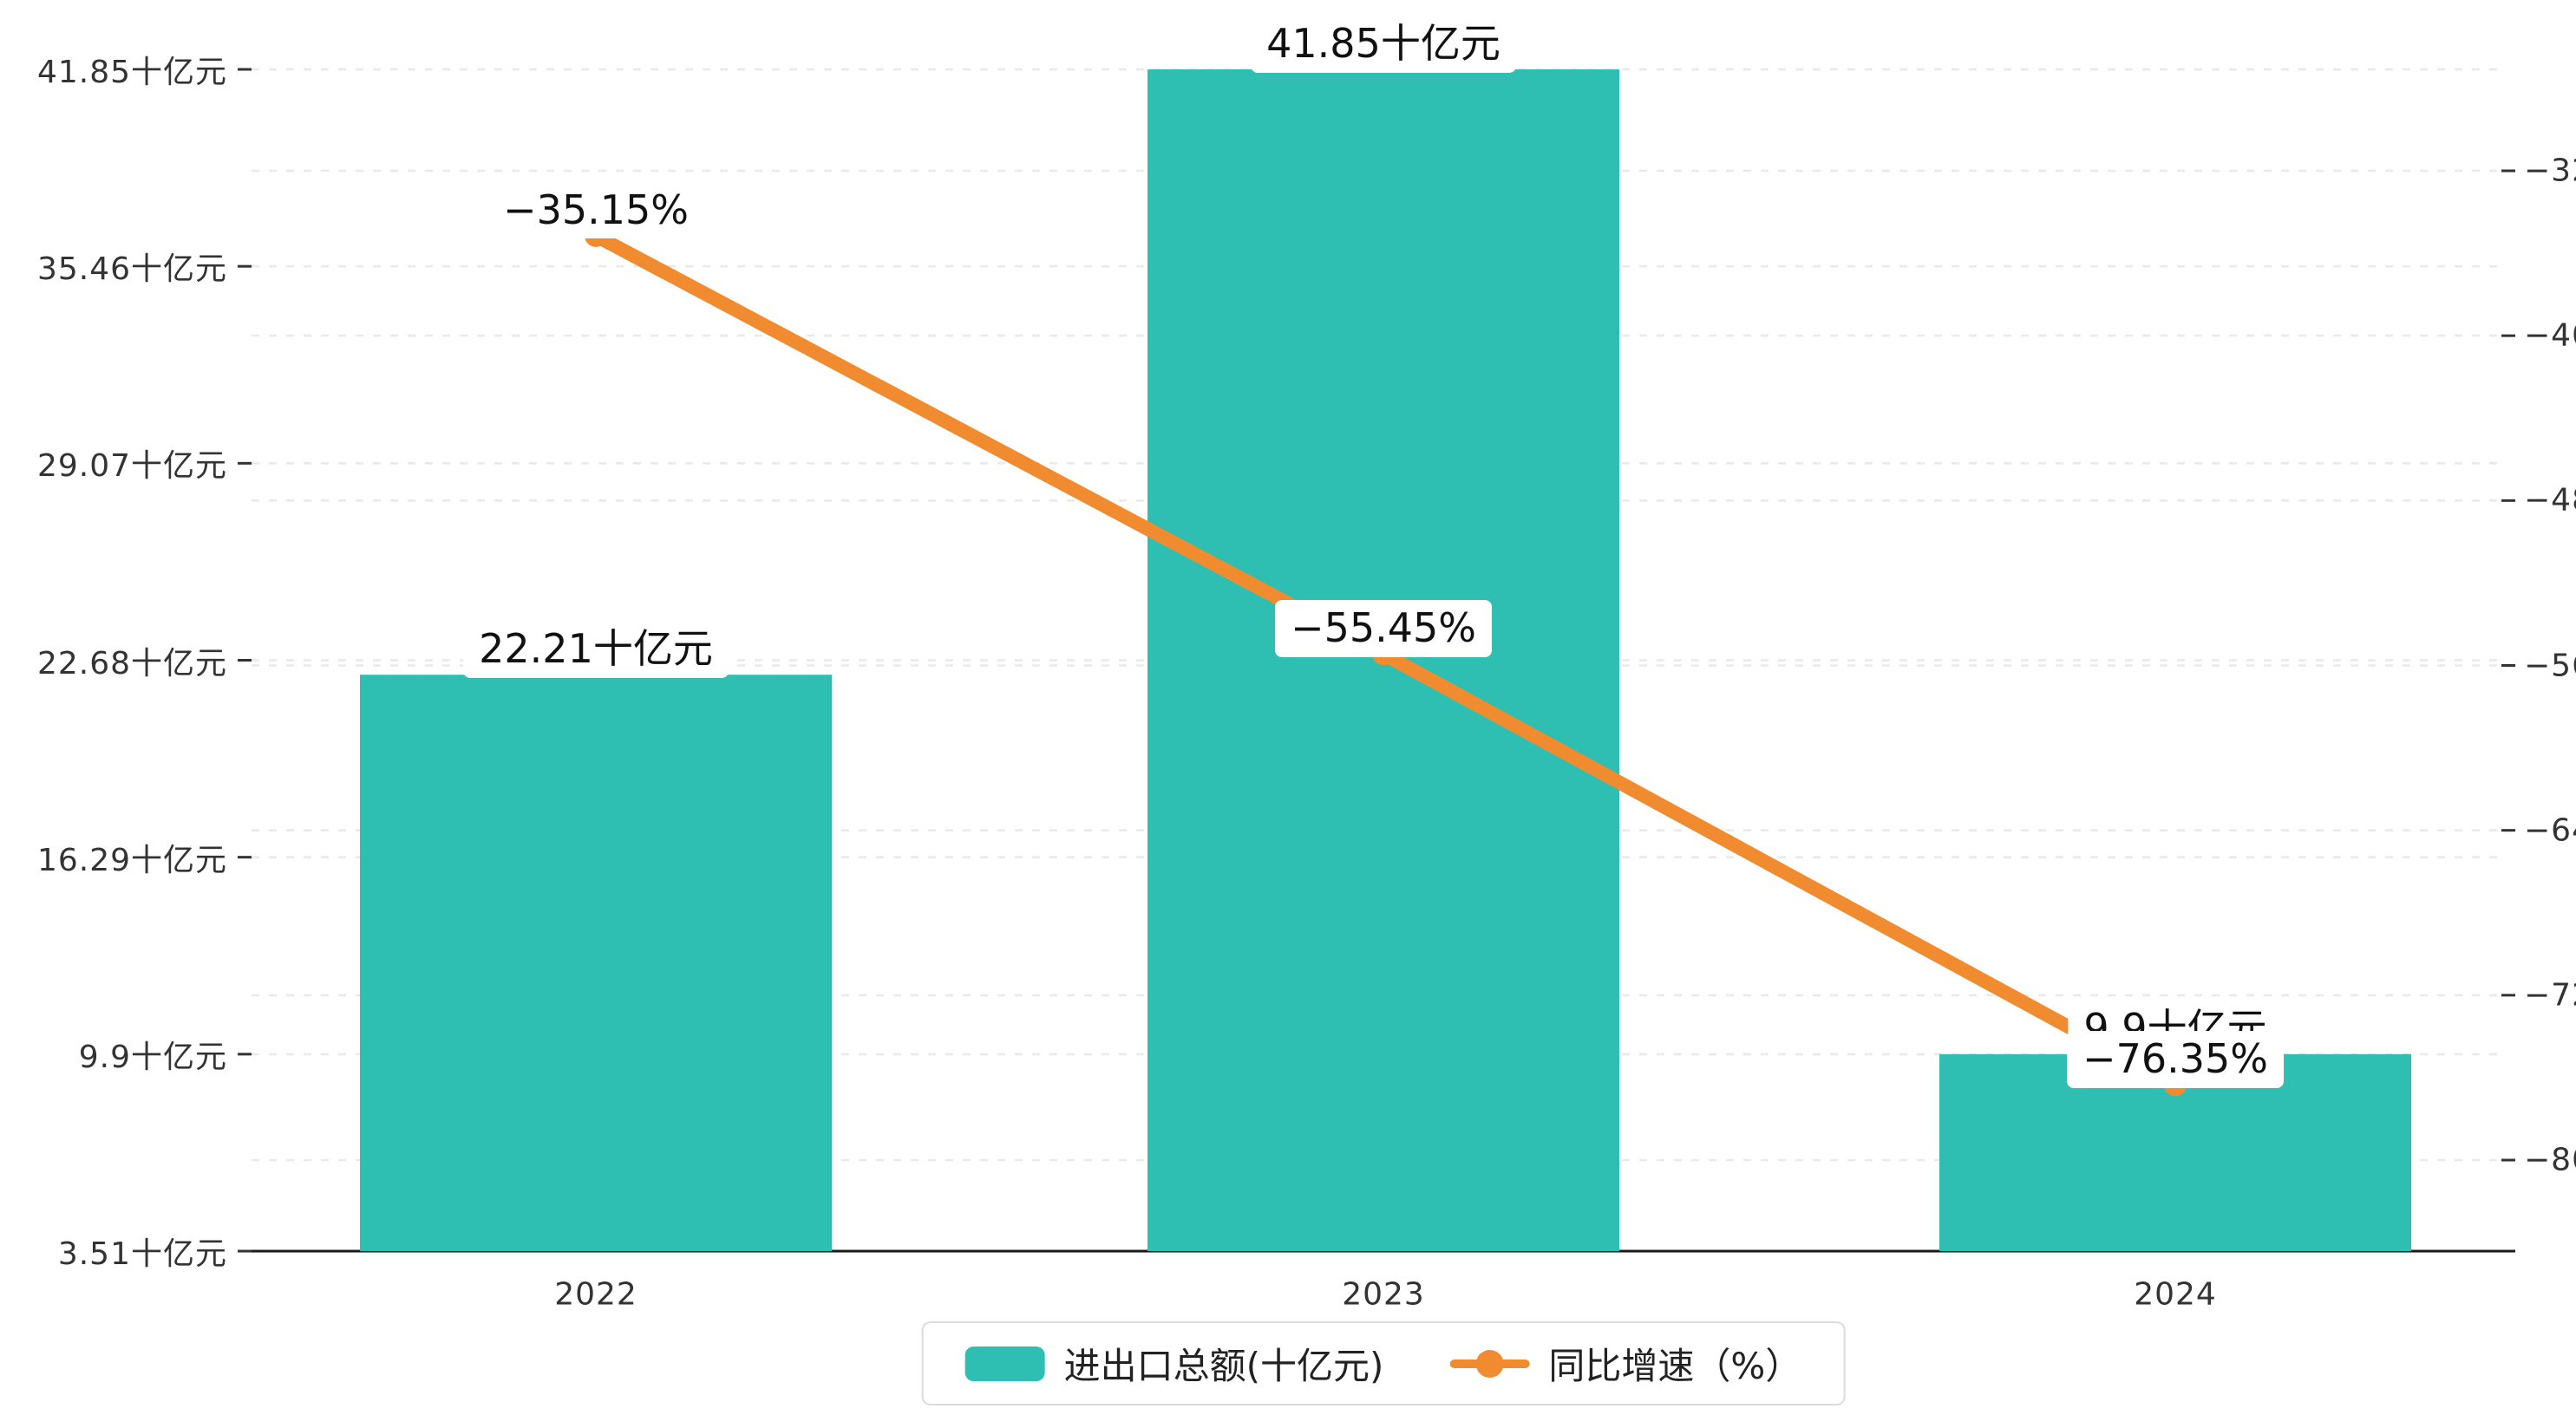  I want to click on legend-line-dot-icon, so click(1489, 1363).